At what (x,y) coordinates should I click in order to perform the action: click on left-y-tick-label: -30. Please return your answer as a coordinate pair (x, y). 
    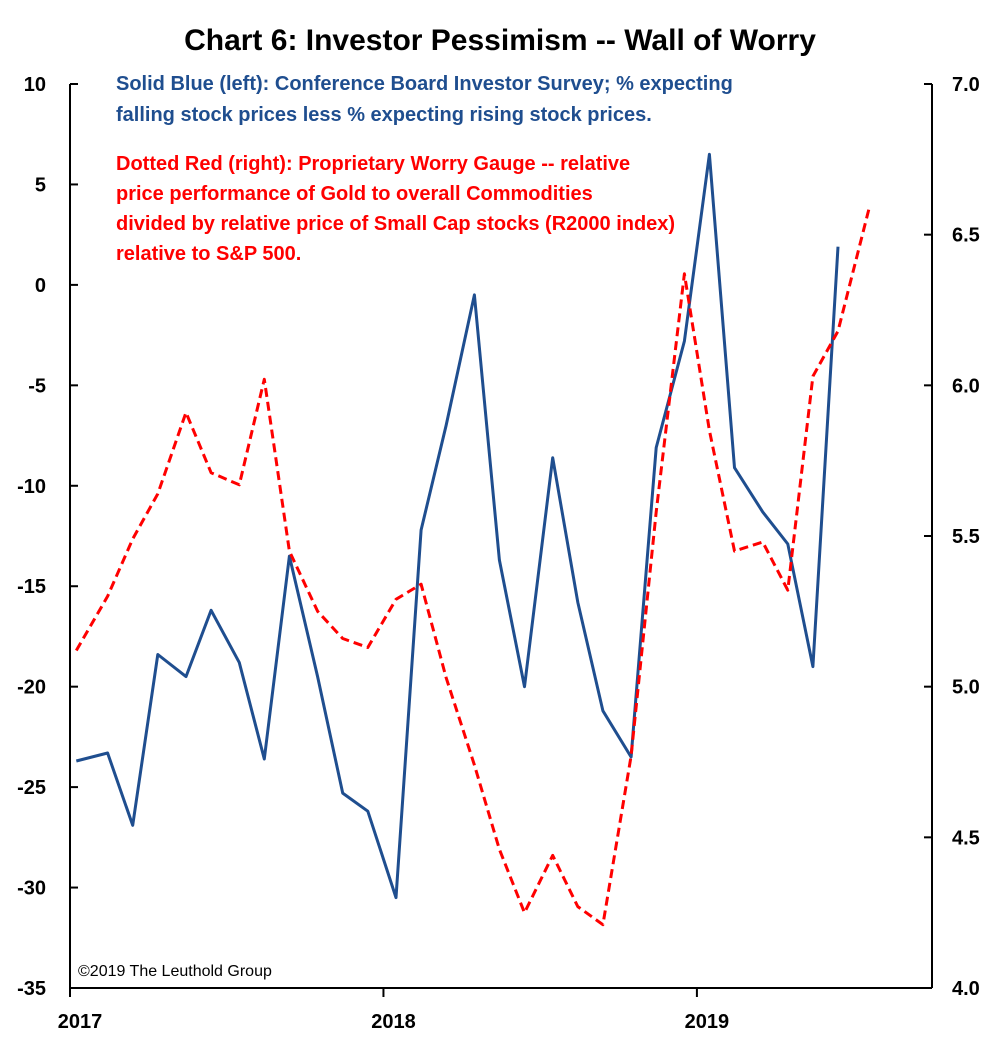
    Looking at the image, I should click on (31, 889).